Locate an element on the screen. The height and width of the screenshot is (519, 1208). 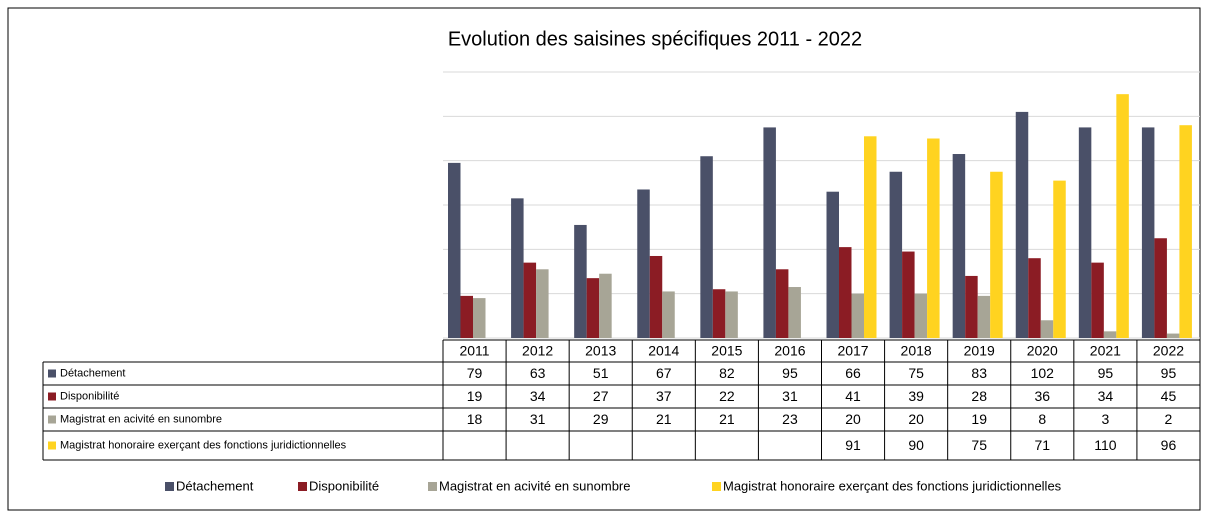
table-value: 22 is located at coordinates (727, 396).